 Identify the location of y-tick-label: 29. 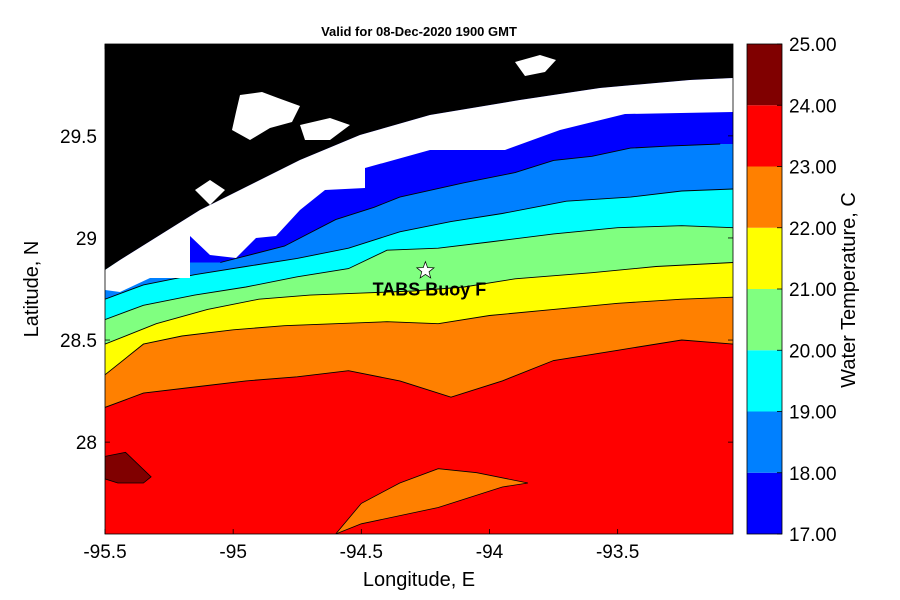
(86, 239).